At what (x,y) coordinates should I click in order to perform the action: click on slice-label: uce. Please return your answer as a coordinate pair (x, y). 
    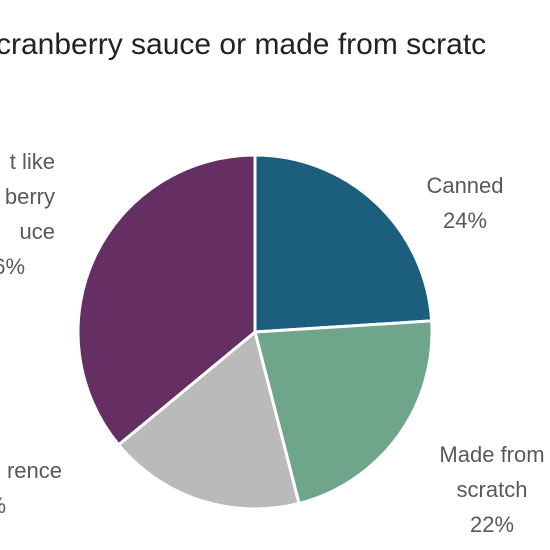
    Looking at the image, I should click on (37, 231).